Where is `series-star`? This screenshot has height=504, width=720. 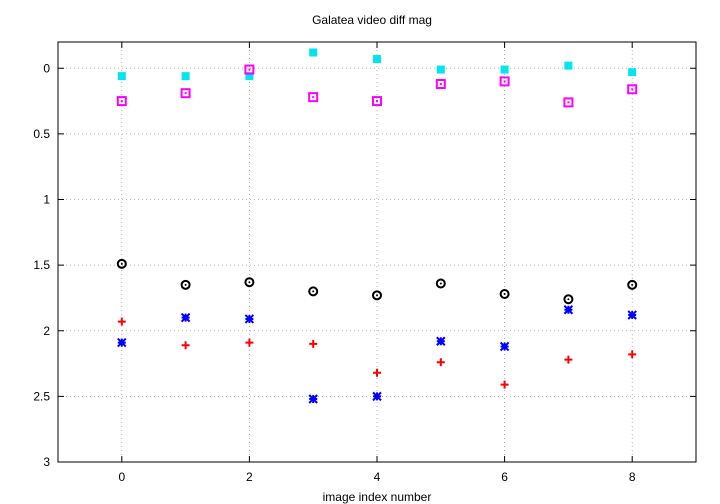
series-star is located at coordinates (377, 354).